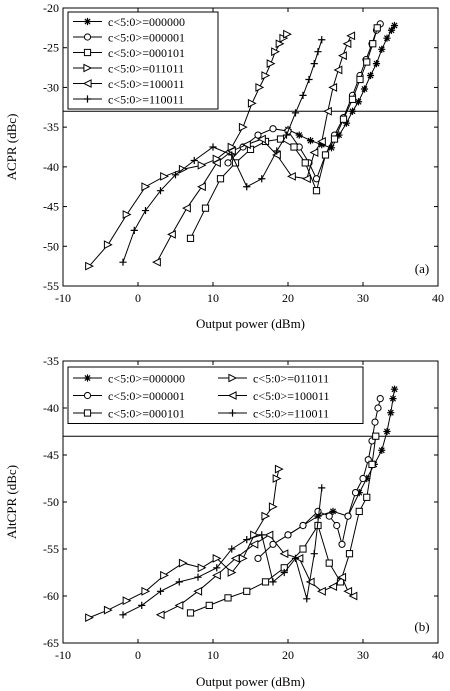  What do you see at coordinates (319, 479) in the screenshot?
I see `series-circle` at bounding box center [319, 479].